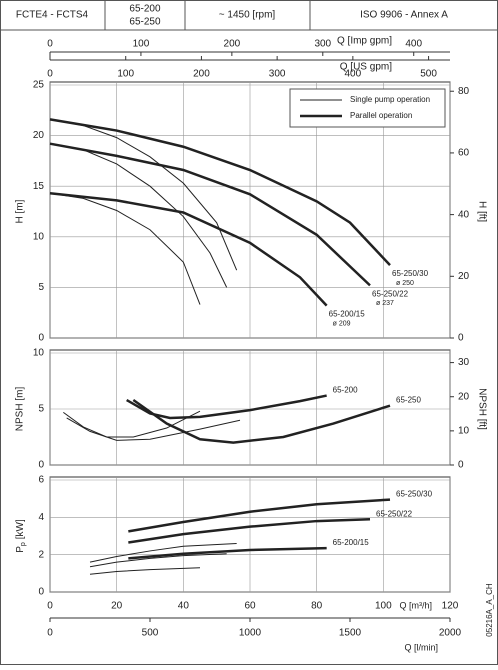  I want to click on y-axis-label-unit: [kW], so click(20, 529).